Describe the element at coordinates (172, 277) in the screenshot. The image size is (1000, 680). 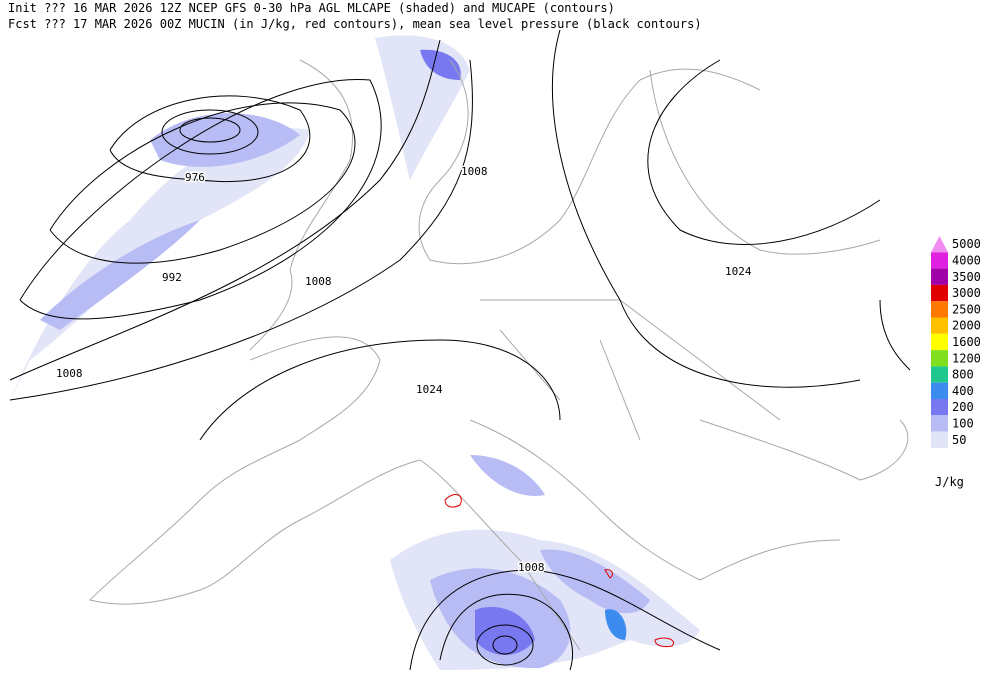
I see `isobar-label: 992` at that location.